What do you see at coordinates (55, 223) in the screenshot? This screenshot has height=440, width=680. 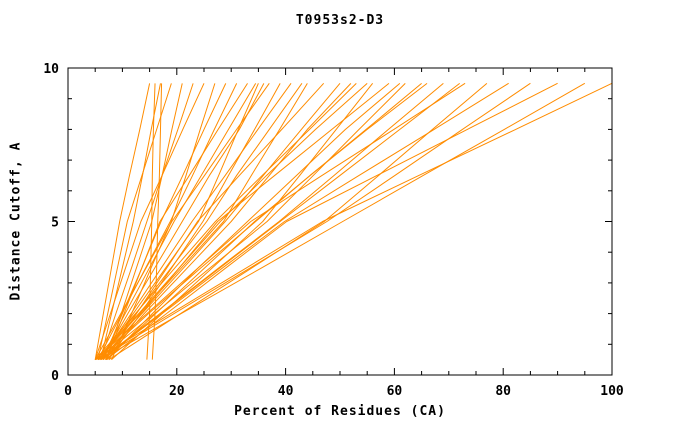 I see `y-tick-label: 5` at bounding box center [55, 223].